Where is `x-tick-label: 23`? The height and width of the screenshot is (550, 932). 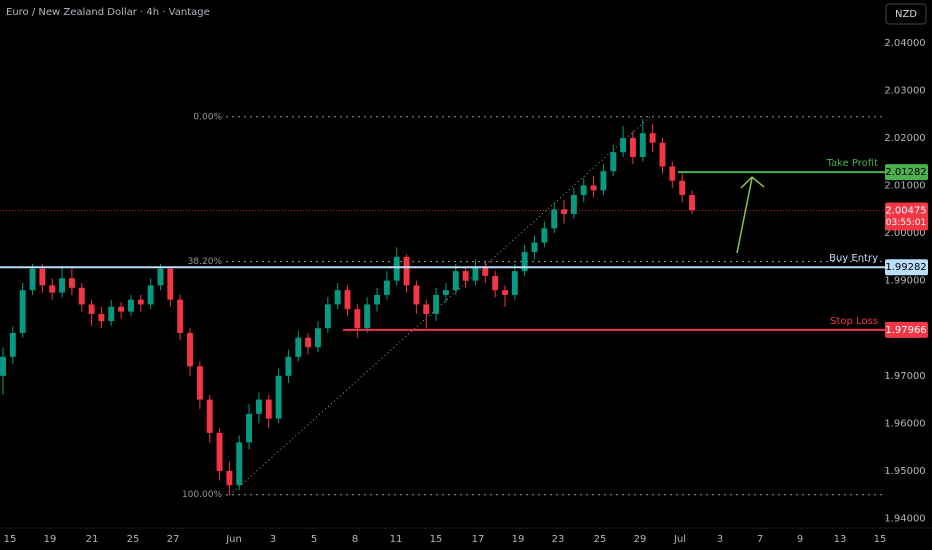 x-tick-label: 23 is located at coordinates (558, 539).